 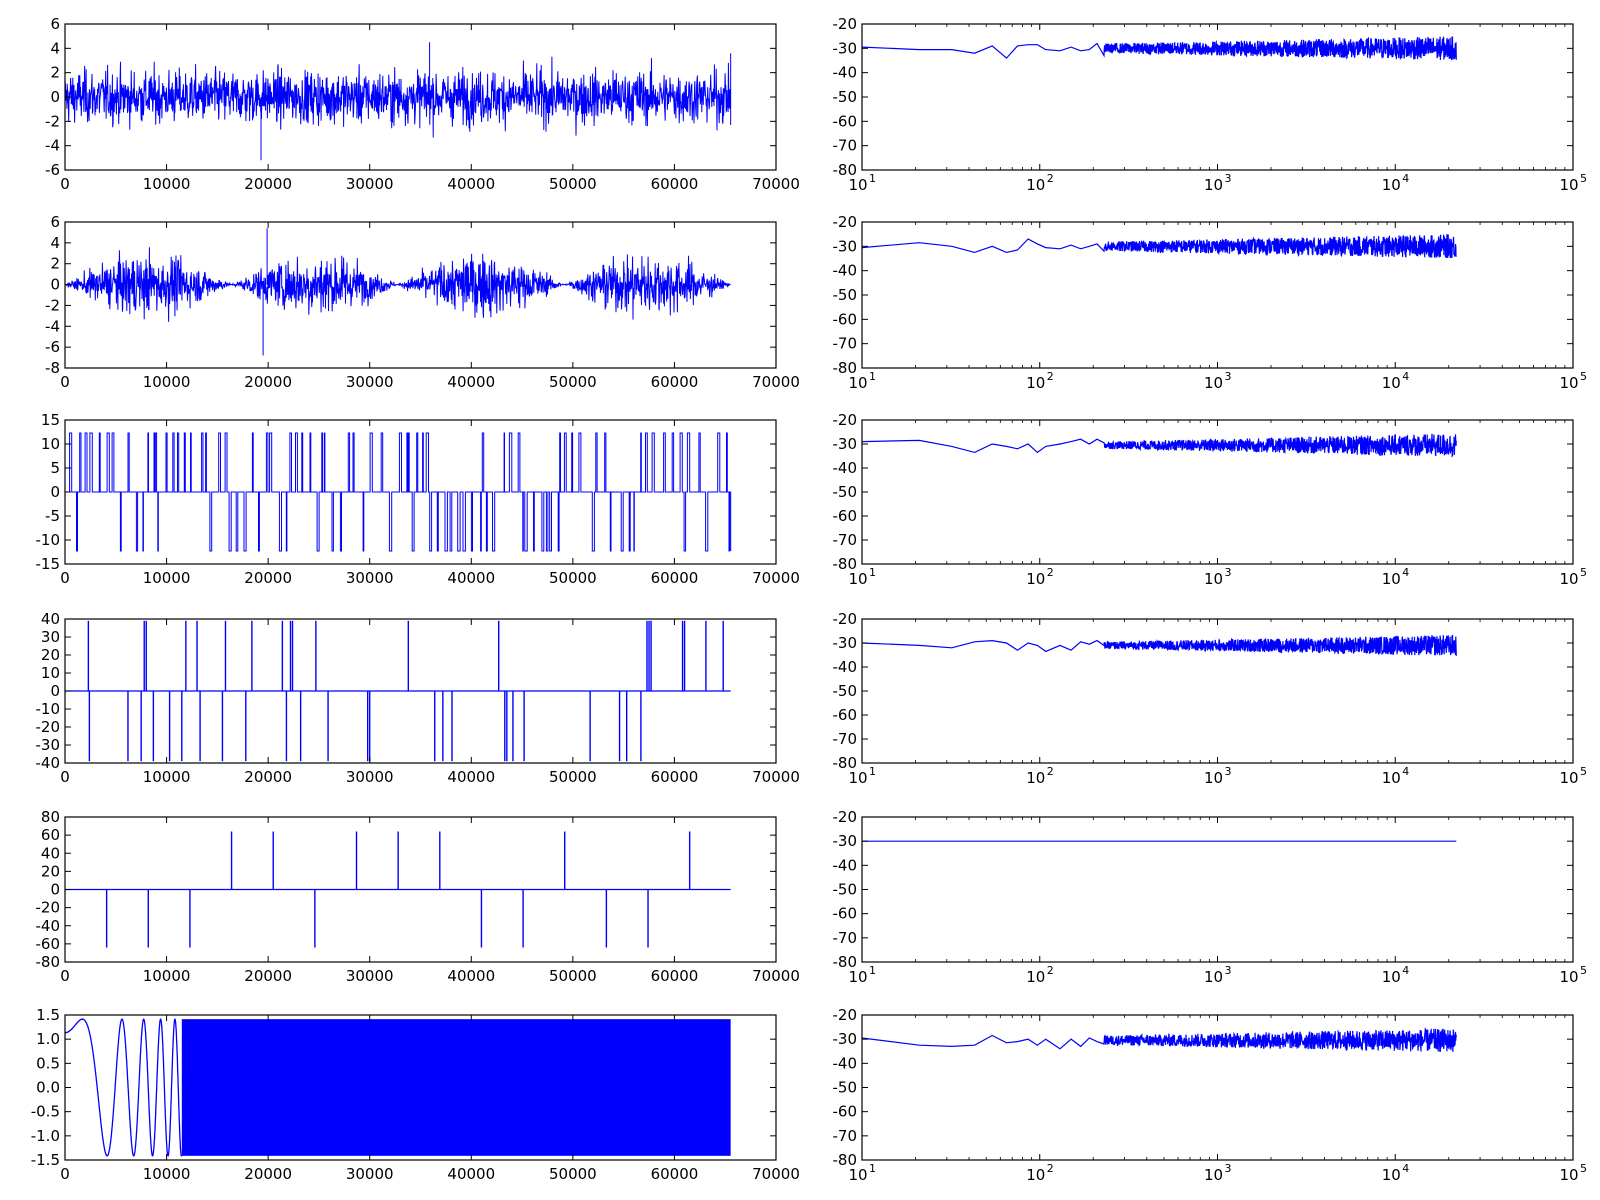 I want to click on r3-spec-plot-area, so click(x=1159, y=445).